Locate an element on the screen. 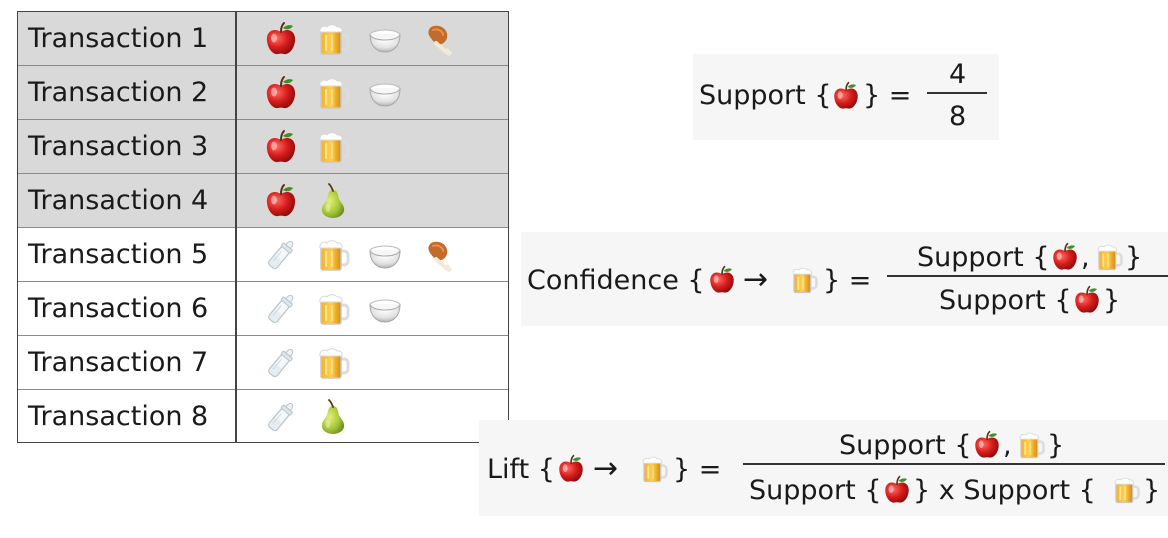  table-row: Transaction 5 is located at coordinates (263, 255).